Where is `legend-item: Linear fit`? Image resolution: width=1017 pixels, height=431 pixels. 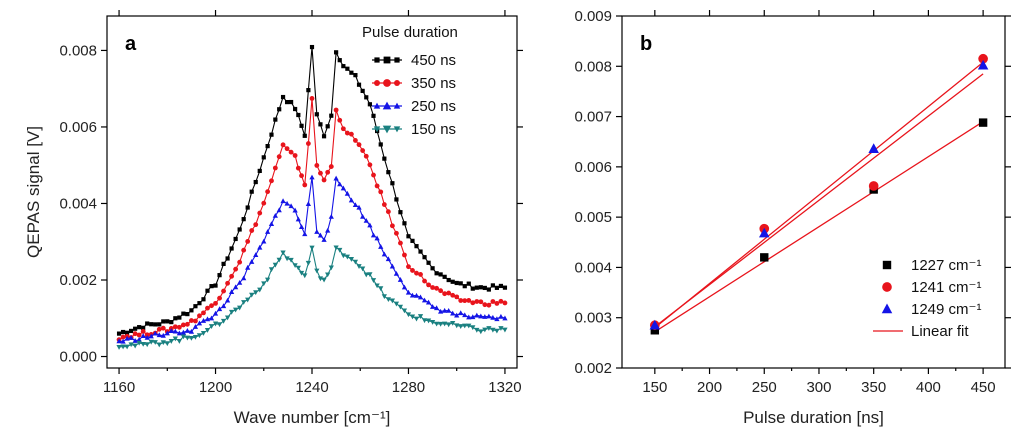
legend-item: Linear fit is located at coordinates (921, 331).